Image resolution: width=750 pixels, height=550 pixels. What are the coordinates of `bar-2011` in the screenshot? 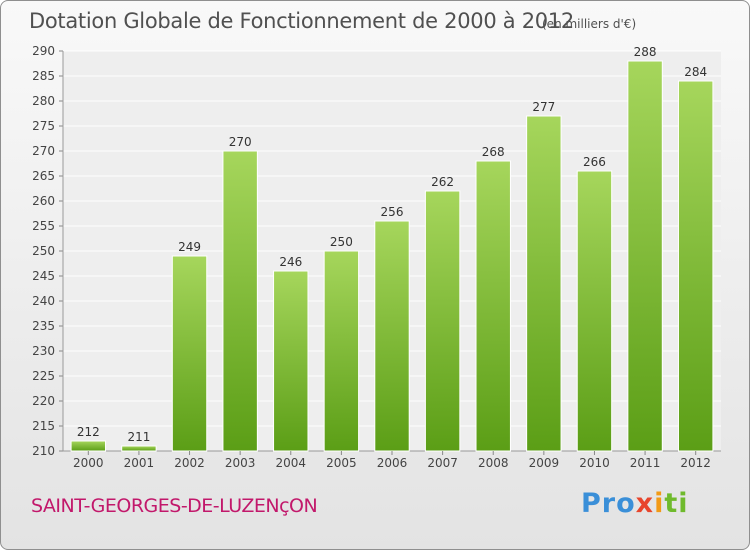 It's located at (645, 256).